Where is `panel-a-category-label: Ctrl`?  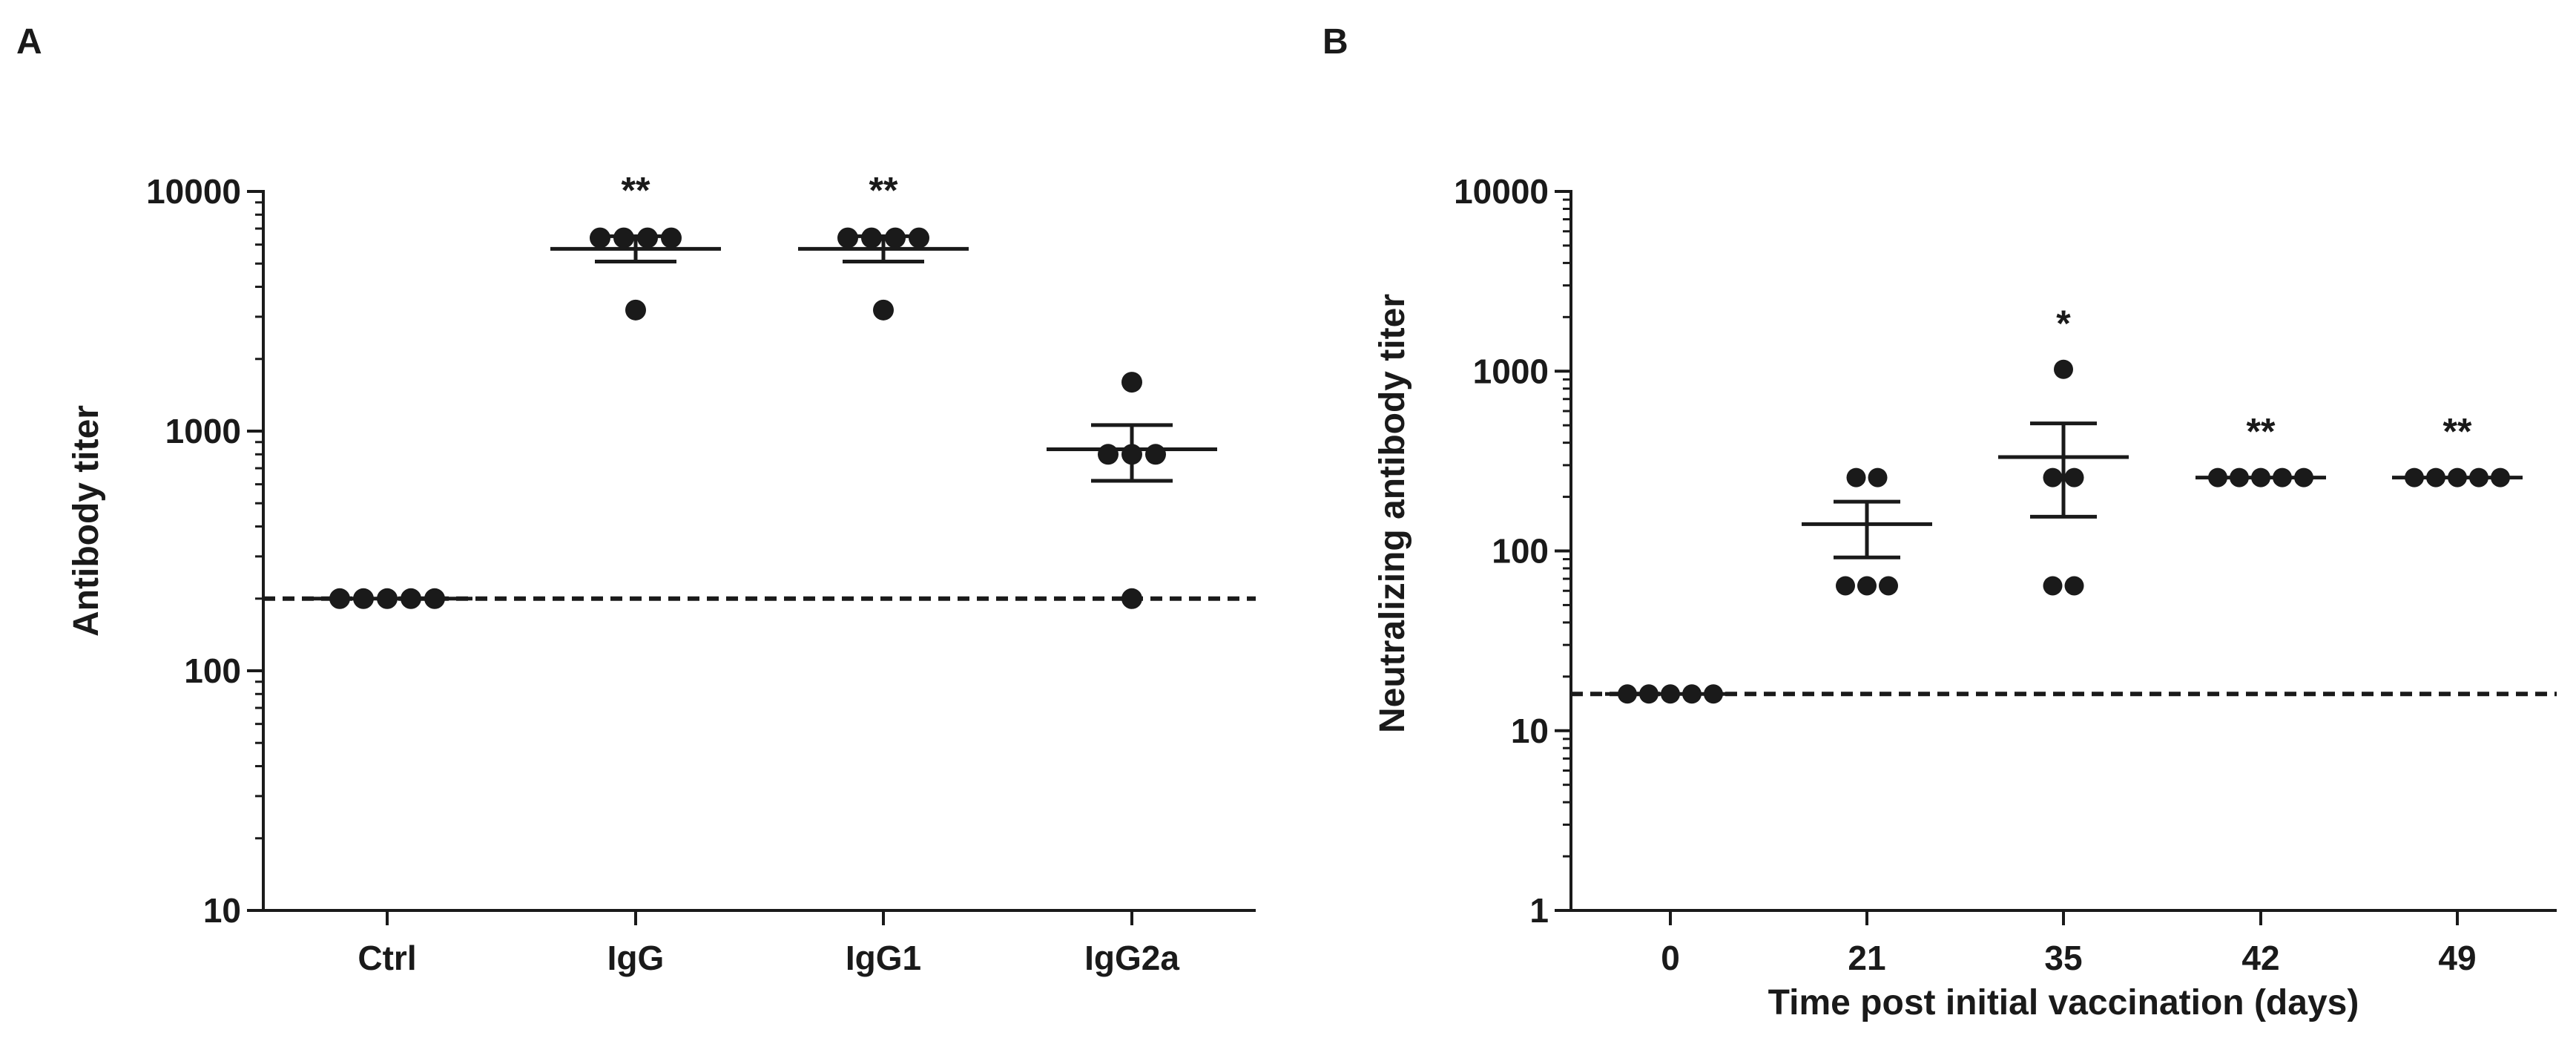 panel-a-category-label: Ctrl is located at coordinates (387, 958).